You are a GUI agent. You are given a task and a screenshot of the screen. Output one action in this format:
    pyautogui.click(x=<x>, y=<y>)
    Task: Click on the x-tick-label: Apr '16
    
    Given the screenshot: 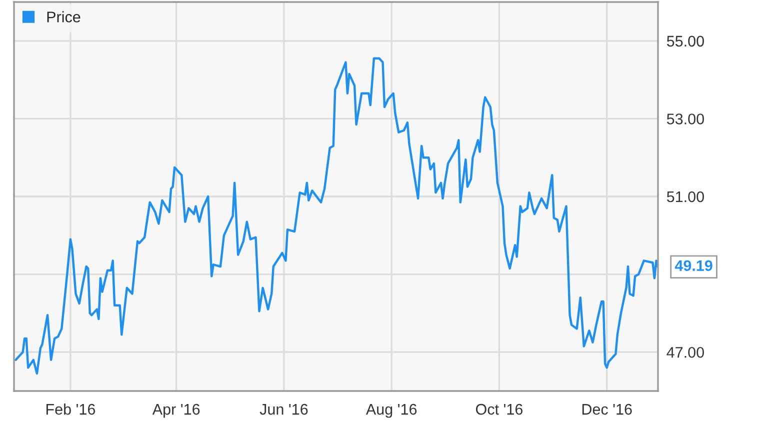 What is the action you would take?
    pyautogui.click(x=176, y=411)
    